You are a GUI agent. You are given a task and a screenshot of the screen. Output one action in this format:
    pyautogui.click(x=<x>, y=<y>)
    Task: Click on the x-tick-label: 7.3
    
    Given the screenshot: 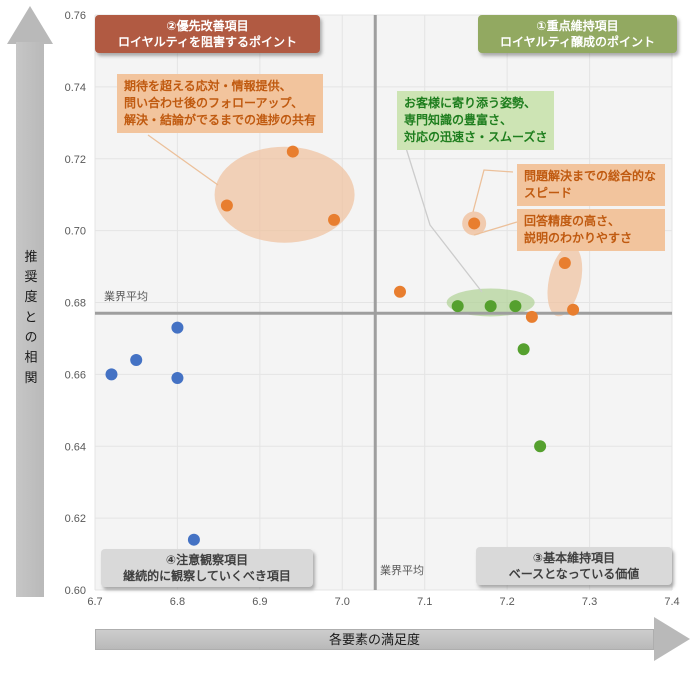 What is the action you would take?
    pyautogui.click(x=589, y=602)
    